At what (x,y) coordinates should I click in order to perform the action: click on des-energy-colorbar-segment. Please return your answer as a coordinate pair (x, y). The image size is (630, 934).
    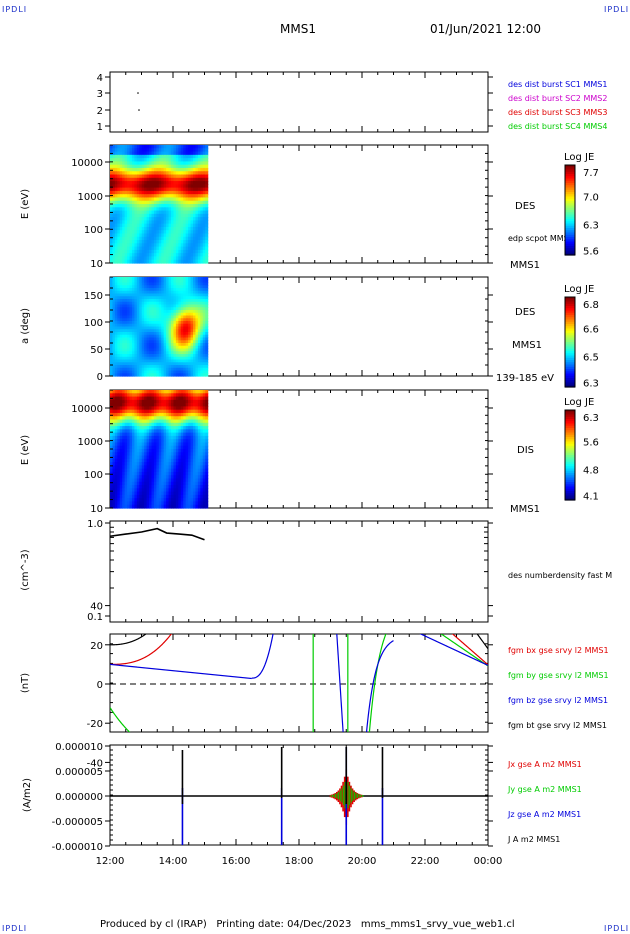
    Looking at the image, I should click on (570, 173).